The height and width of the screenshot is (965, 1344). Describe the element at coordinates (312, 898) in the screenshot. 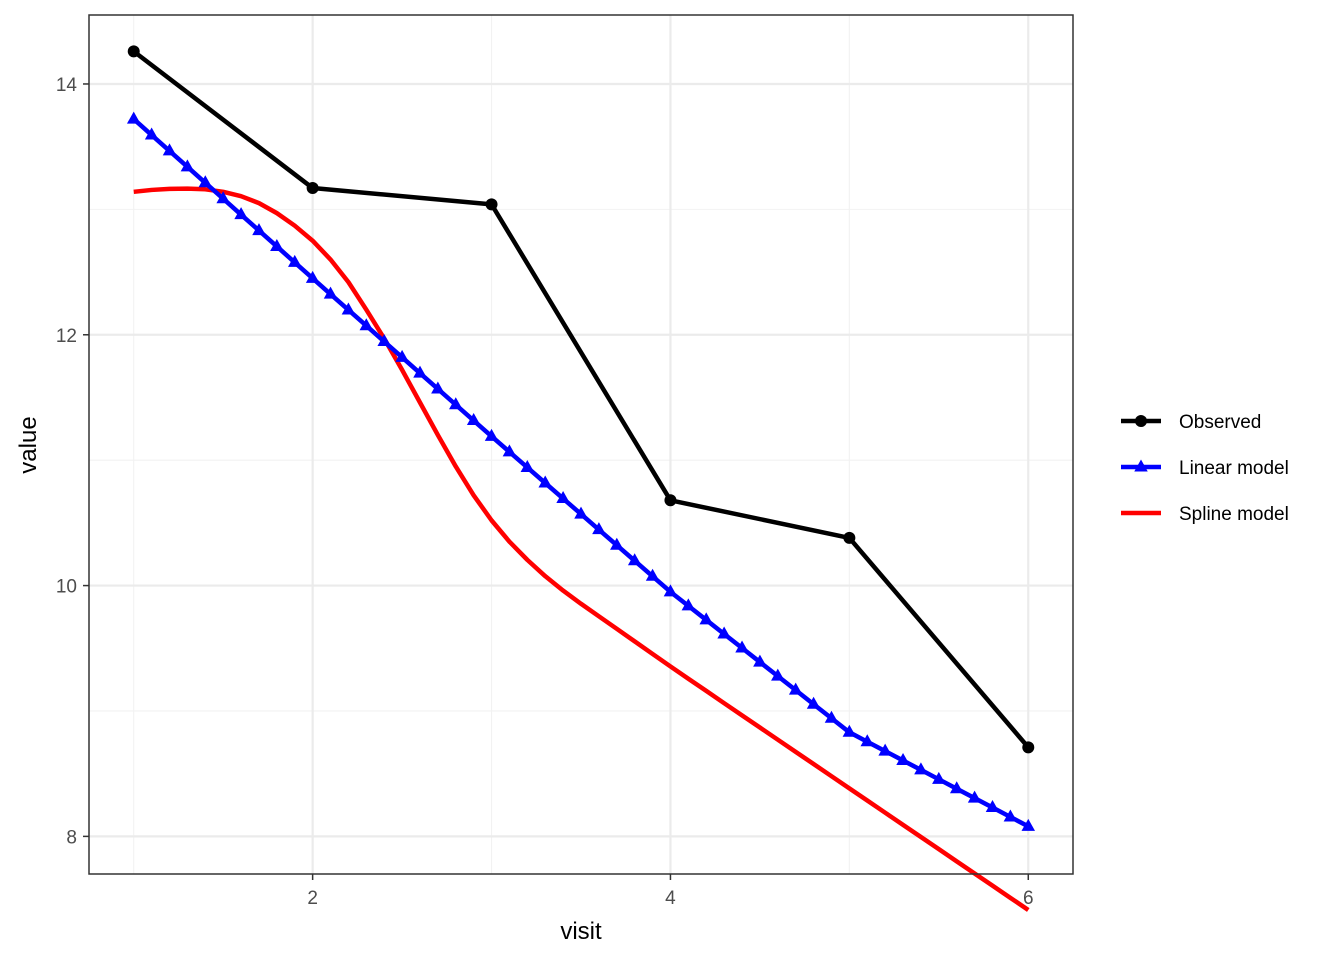

I see `x-tick-label: 2` at that location.